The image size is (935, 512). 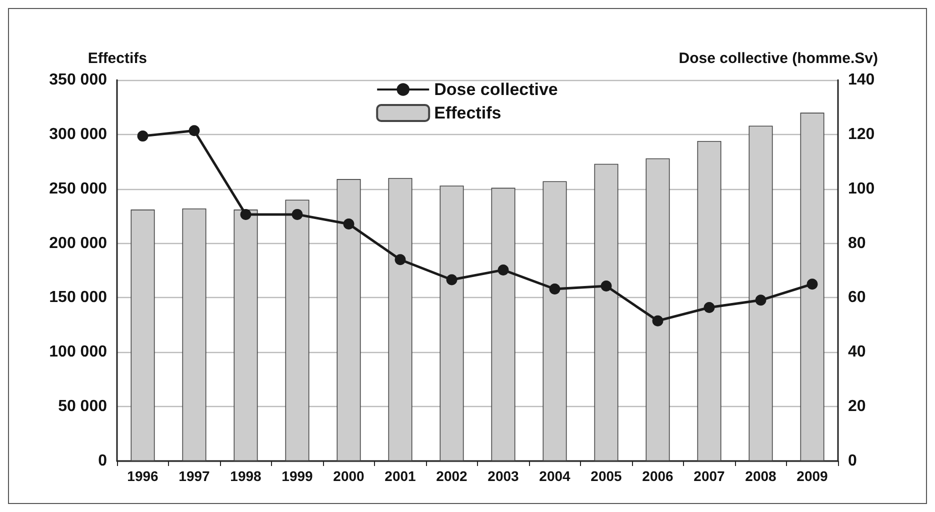 What do you see at coordinates (857, 407) in the screenshot?
I see `y2-tick-label: 20` at bounding box center [857, 407].